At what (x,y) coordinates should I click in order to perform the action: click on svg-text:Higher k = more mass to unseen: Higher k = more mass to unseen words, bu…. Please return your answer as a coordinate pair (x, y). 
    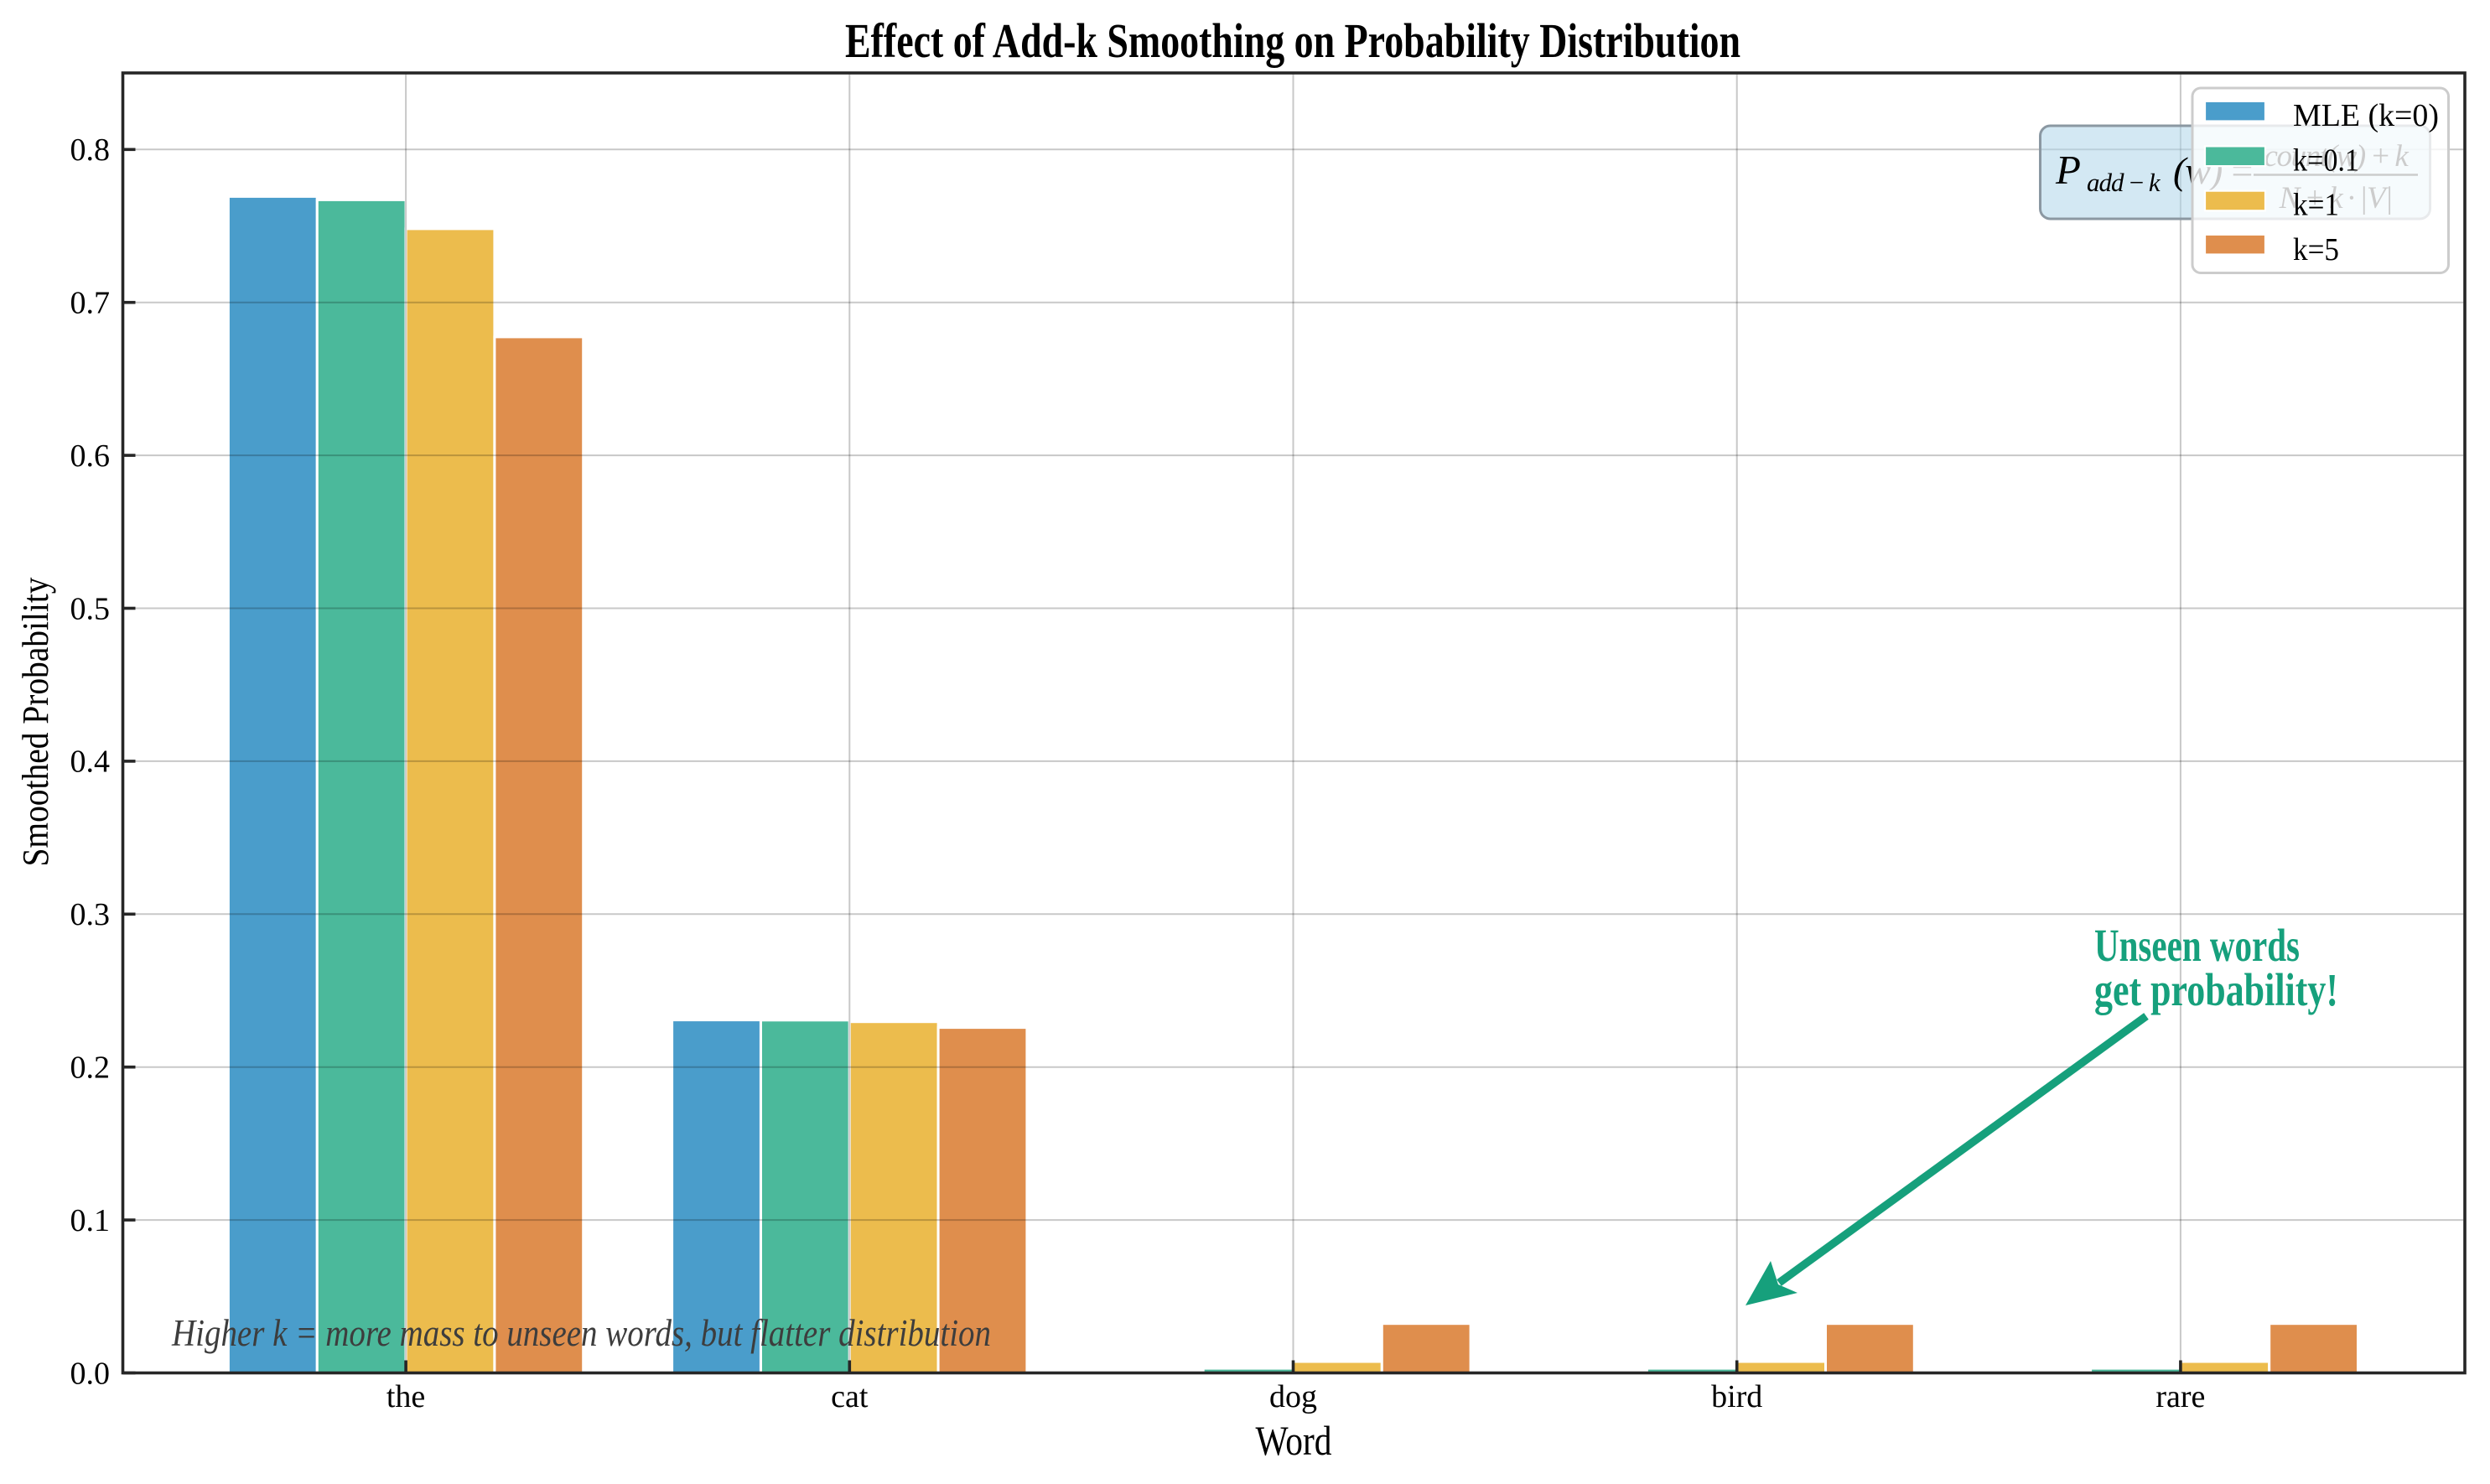
    Looking at the image, I should click on (581, 1333).